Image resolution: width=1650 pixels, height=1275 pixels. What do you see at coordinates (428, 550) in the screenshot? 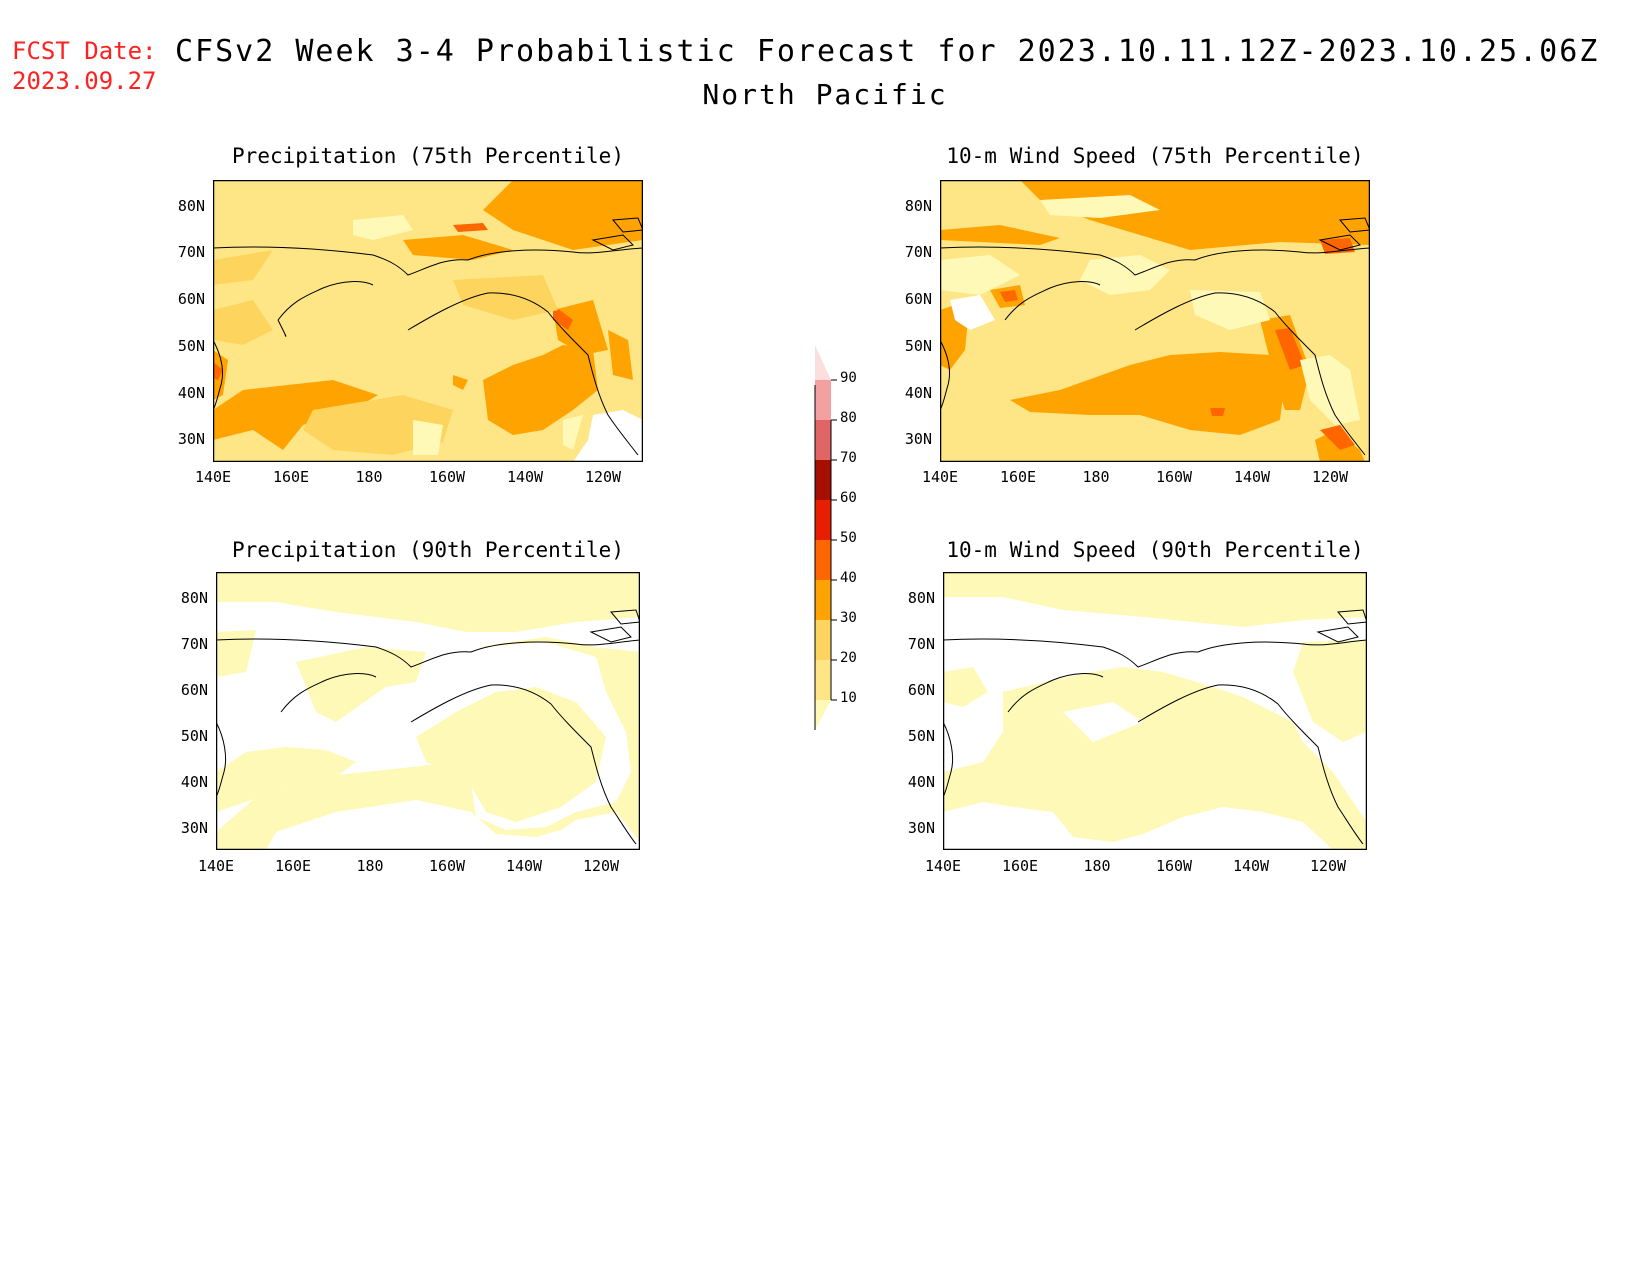
I see `panel-title-precip-90: Precipitation (90th Percentile)` at bounding box center [428, 550].